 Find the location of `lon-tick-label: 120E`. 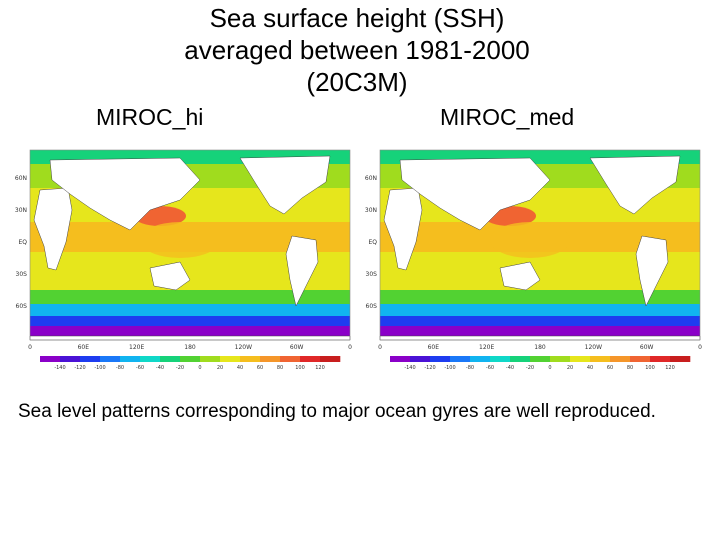

lon-tick-label: 120E is located at coordinates (486, 347).